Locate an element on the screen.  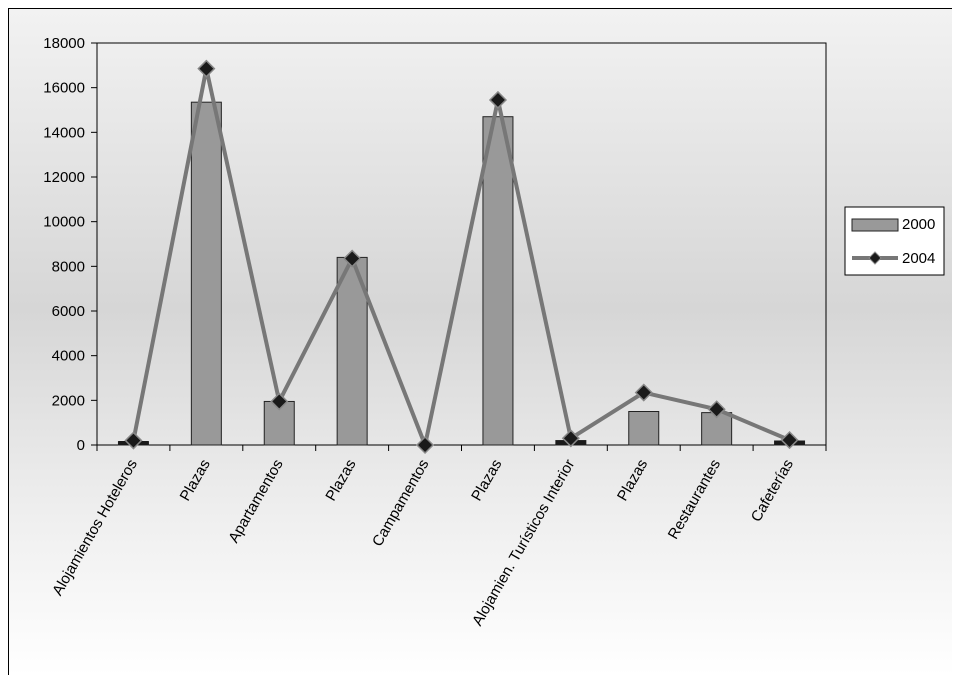
x-tick-label: Apartamentos is located at coordinates (255, 501).